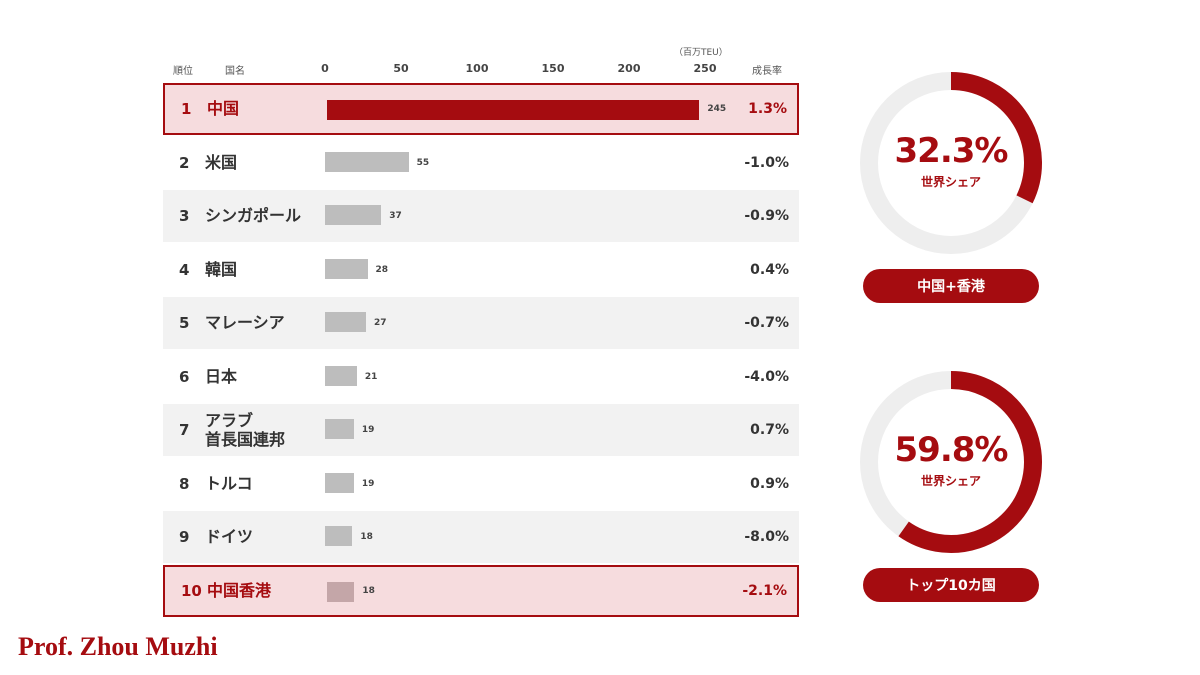  I want to click on bar-value-label: 37, so click(395, 216).